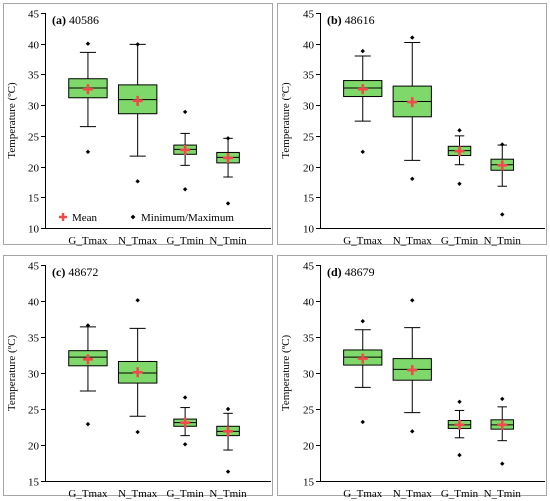 This screenshot has height=501, width=550. Describe the element at coordinates (63, 217) in the screenshot. I see `legend-mean-marker` at that location.